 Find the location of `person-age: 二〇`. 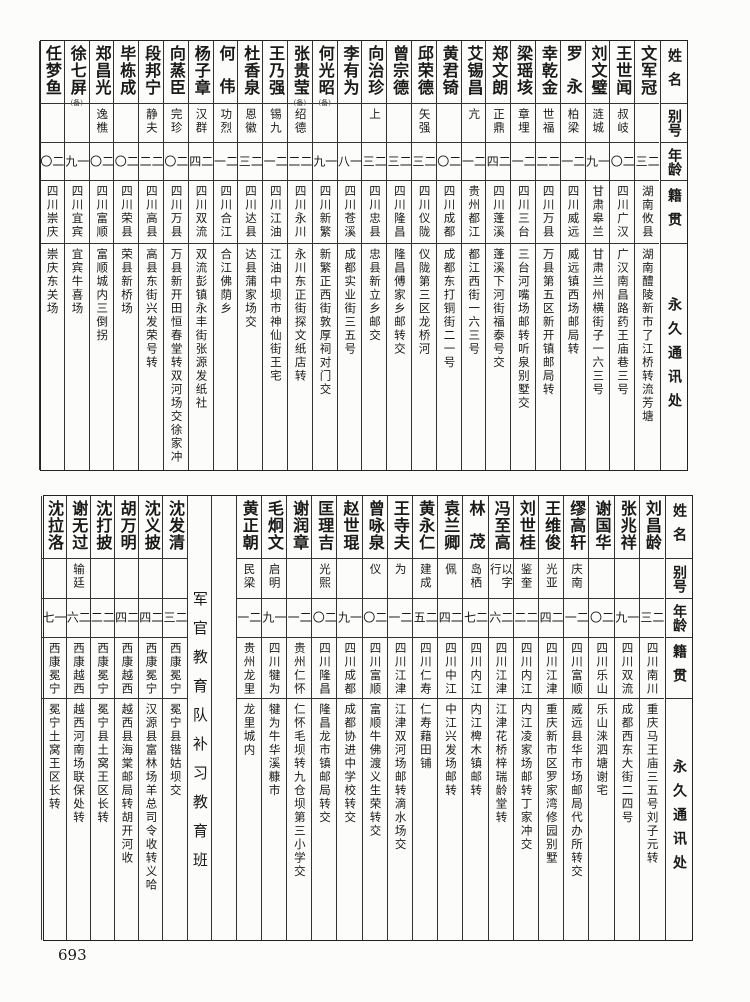

person-age: 二〇 is located at coordinates (175, 162).